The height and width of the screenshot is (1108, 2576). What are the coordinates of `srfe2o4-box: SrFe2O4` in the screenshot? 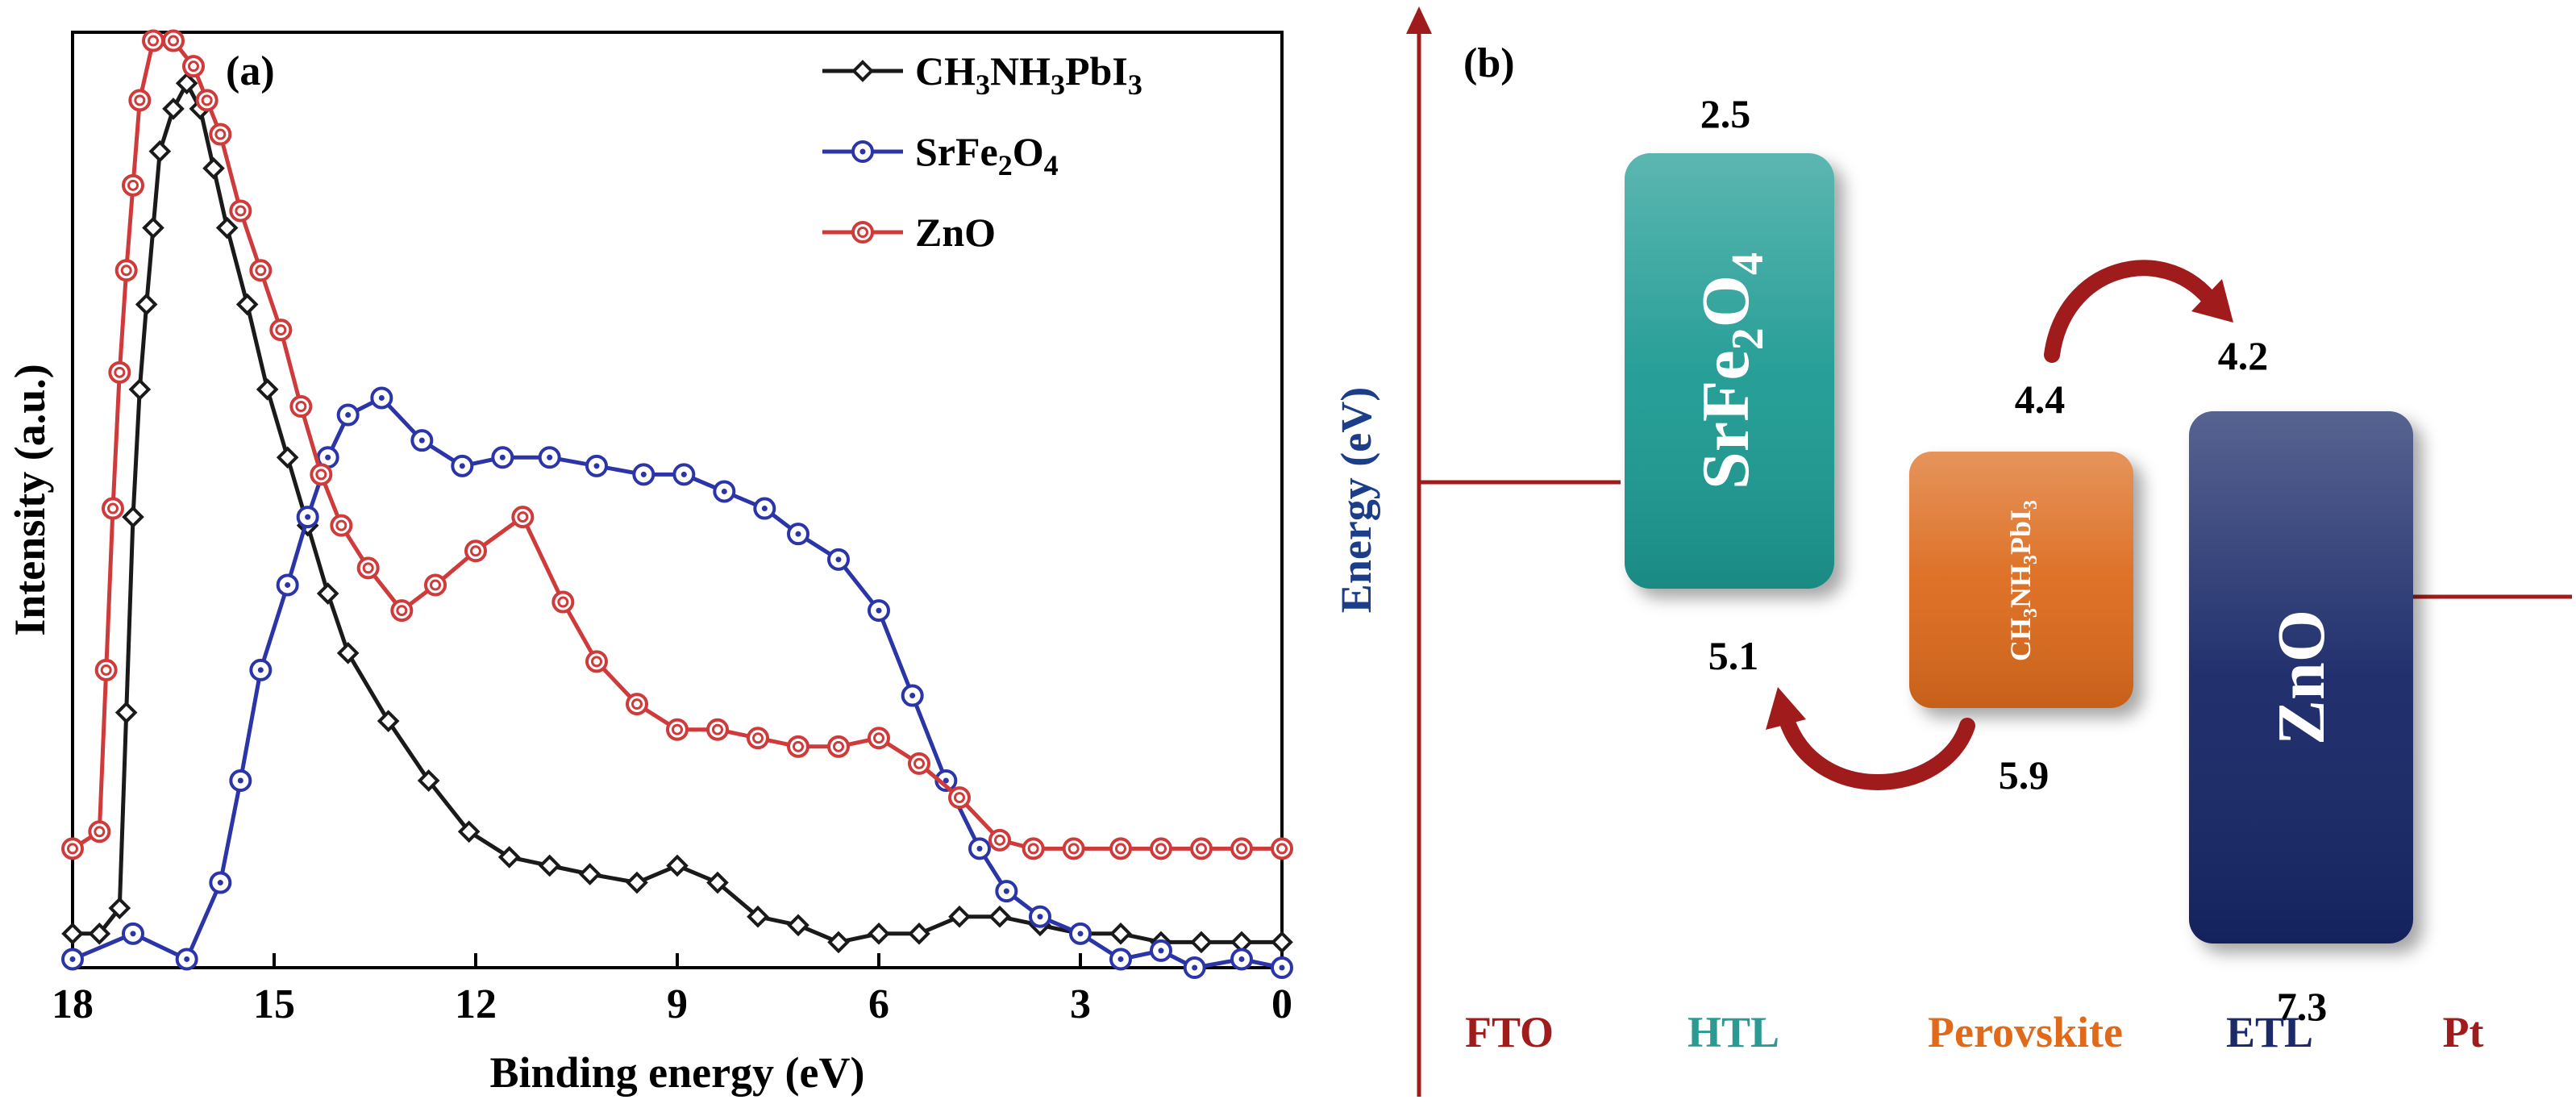 It's located at (1729, 371).